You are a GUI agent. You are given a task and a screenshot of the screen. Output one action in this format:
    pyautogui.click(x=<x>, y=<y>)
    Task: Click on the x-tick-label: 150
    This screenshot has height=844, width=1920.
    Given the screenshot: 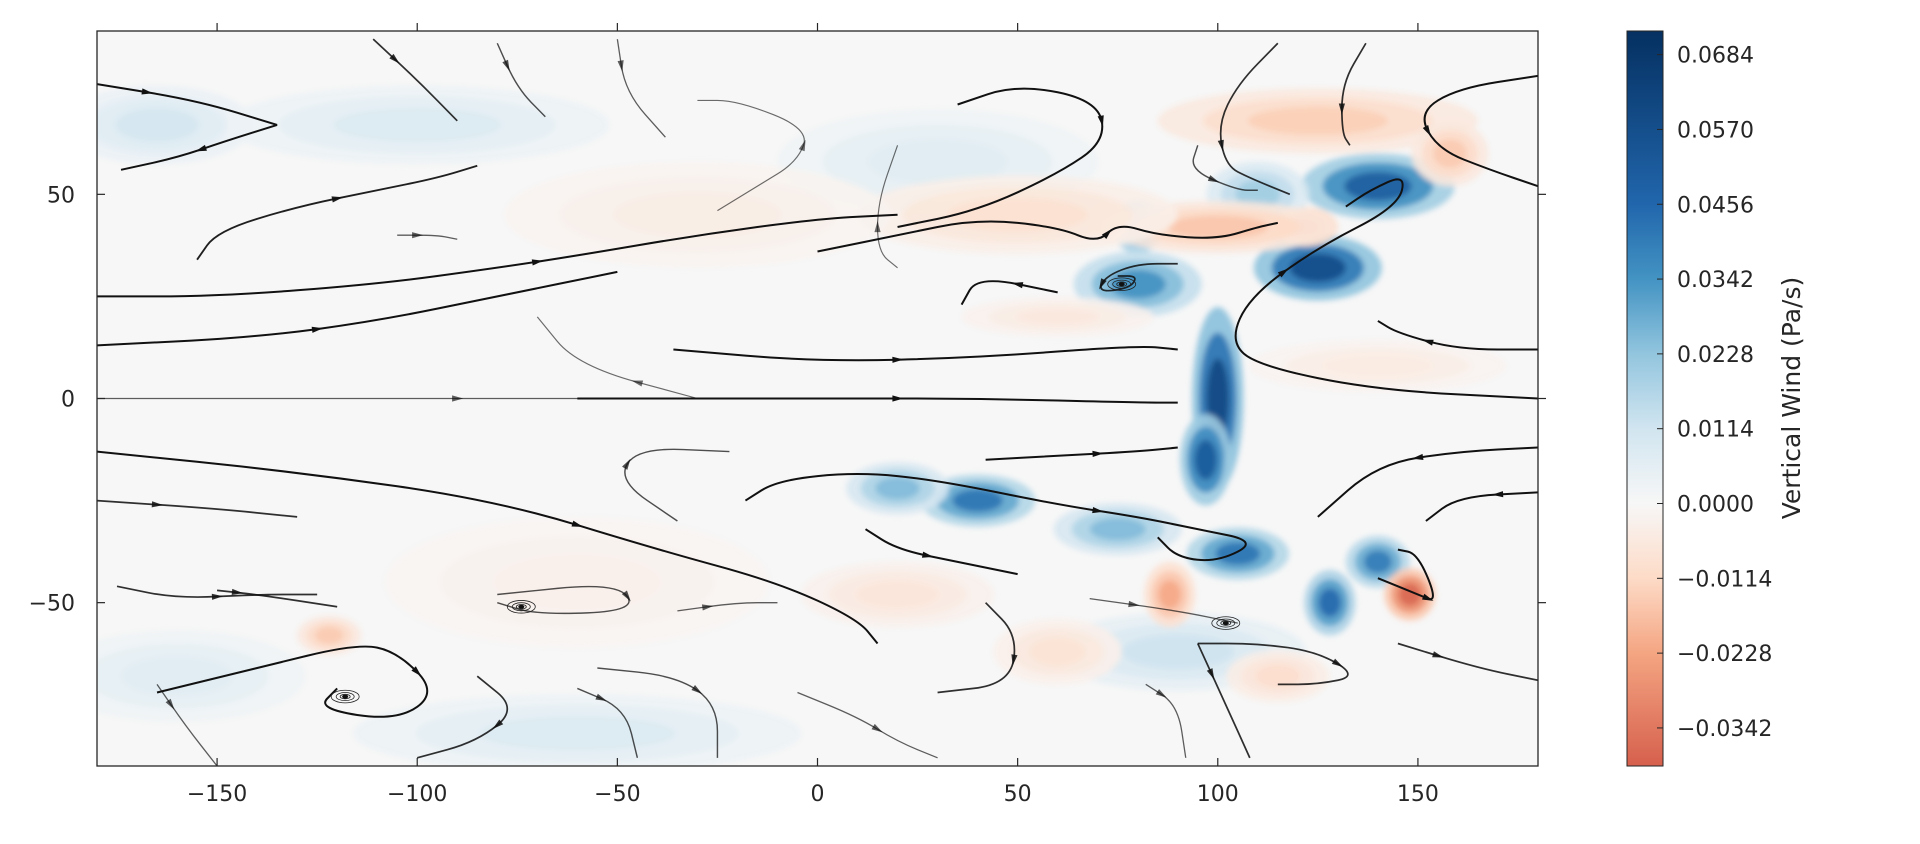 What is the action you would take?
    pyautogui.click(x=1418, y=794)
    